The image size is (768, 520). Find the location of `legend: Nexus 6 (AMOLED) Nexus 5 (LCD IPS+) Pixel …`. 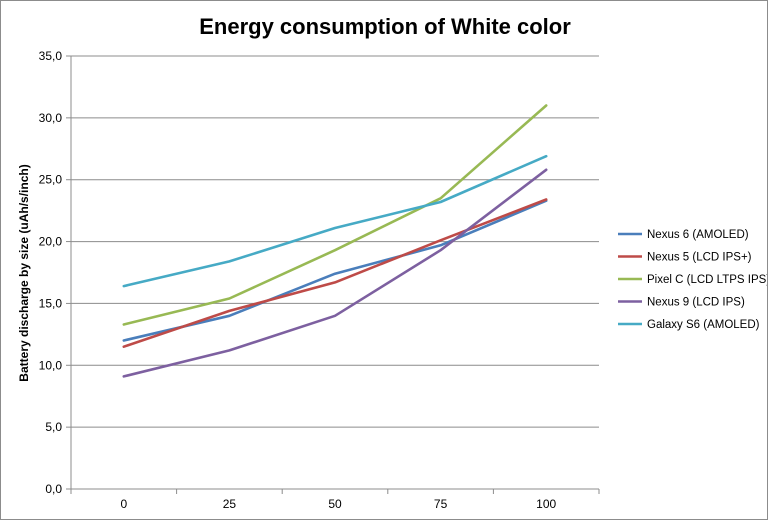

legend: Nexus 6 (AMOLED) Nexus 5 (LCD IPS+) Pixel … is located at coordinates (692, 280).